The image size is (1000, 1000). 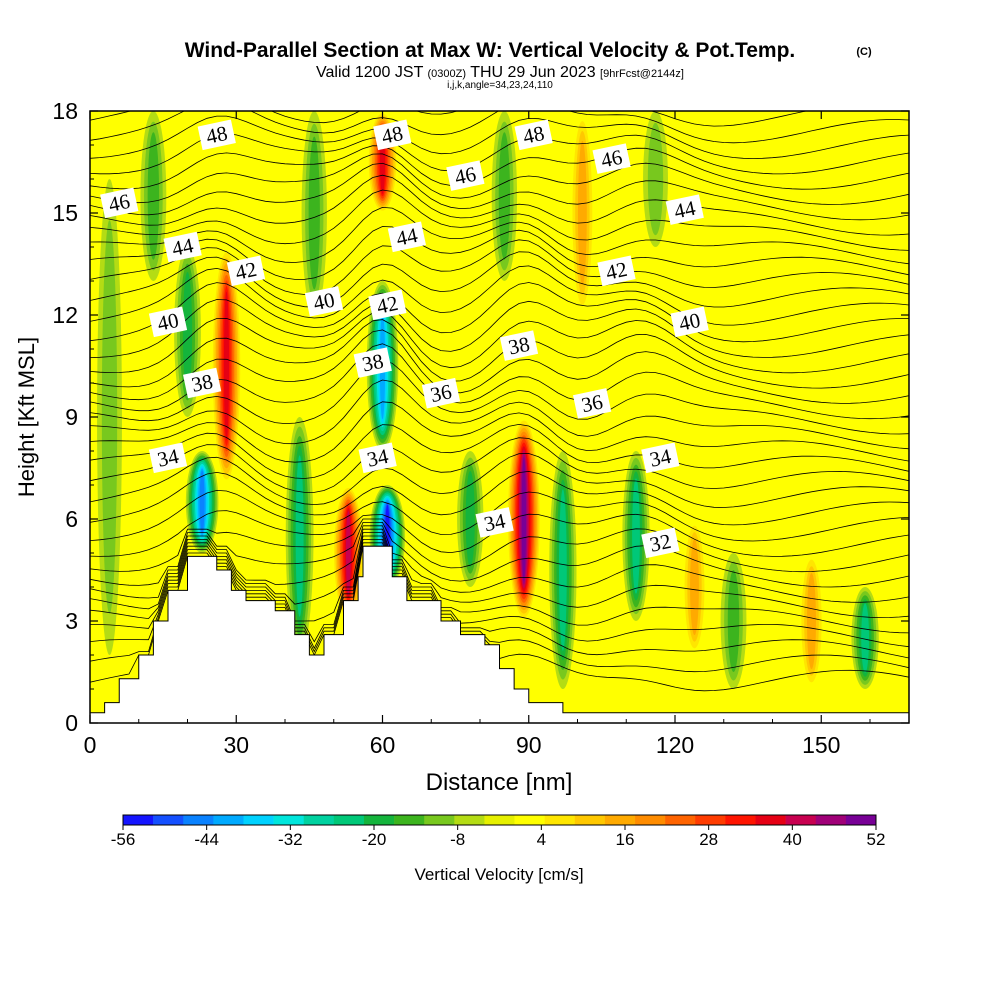 What do you see at coordinates (792, 839) in the screenshot?
I see `colorbar-tick-label: 40` at bounding box center [792, 839].